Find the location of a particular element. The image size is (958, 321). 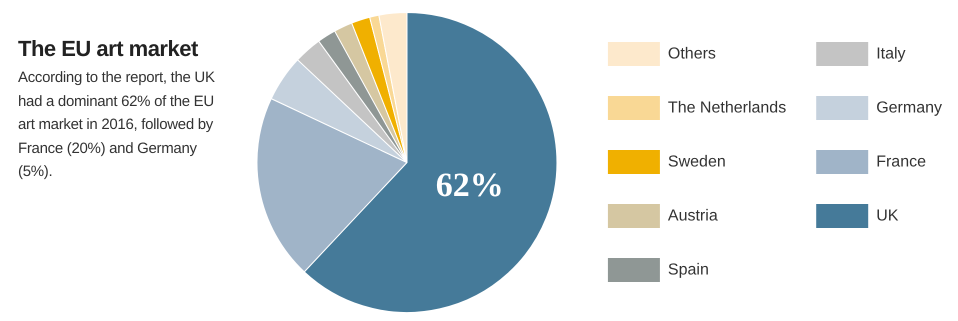

legend-label: Italy is located at coordinates (891, 53).